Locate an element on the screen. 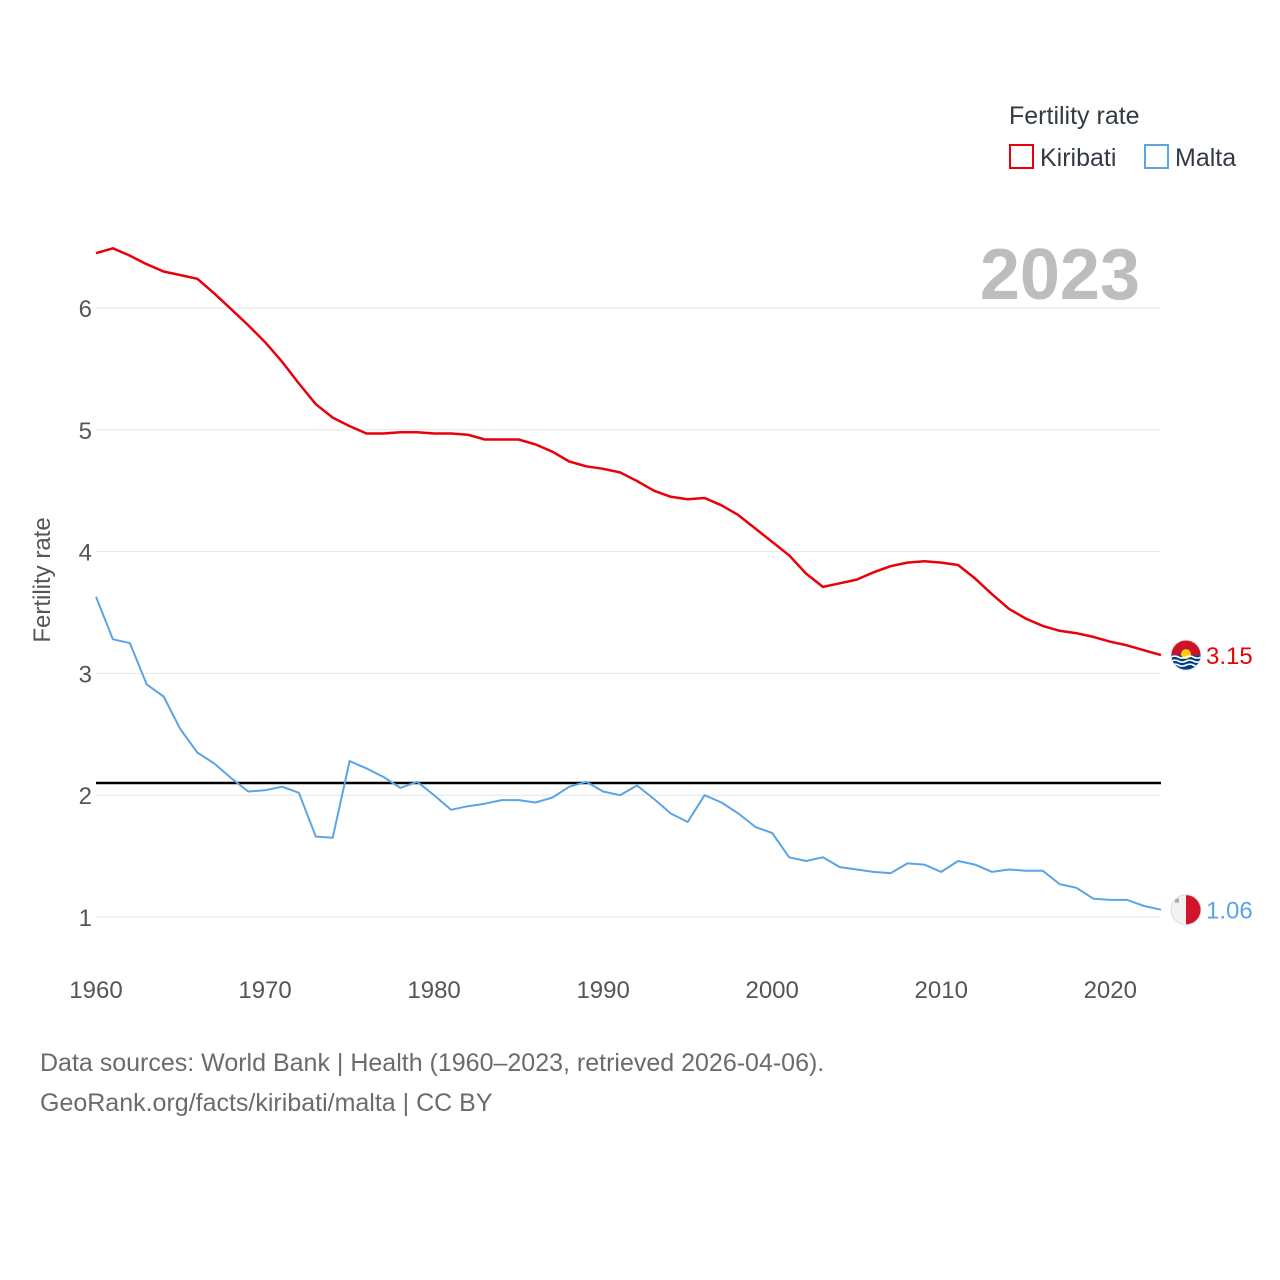 The image size is (1280, 1280). y-tick-label: 4 is located at coordinates (85, 553).